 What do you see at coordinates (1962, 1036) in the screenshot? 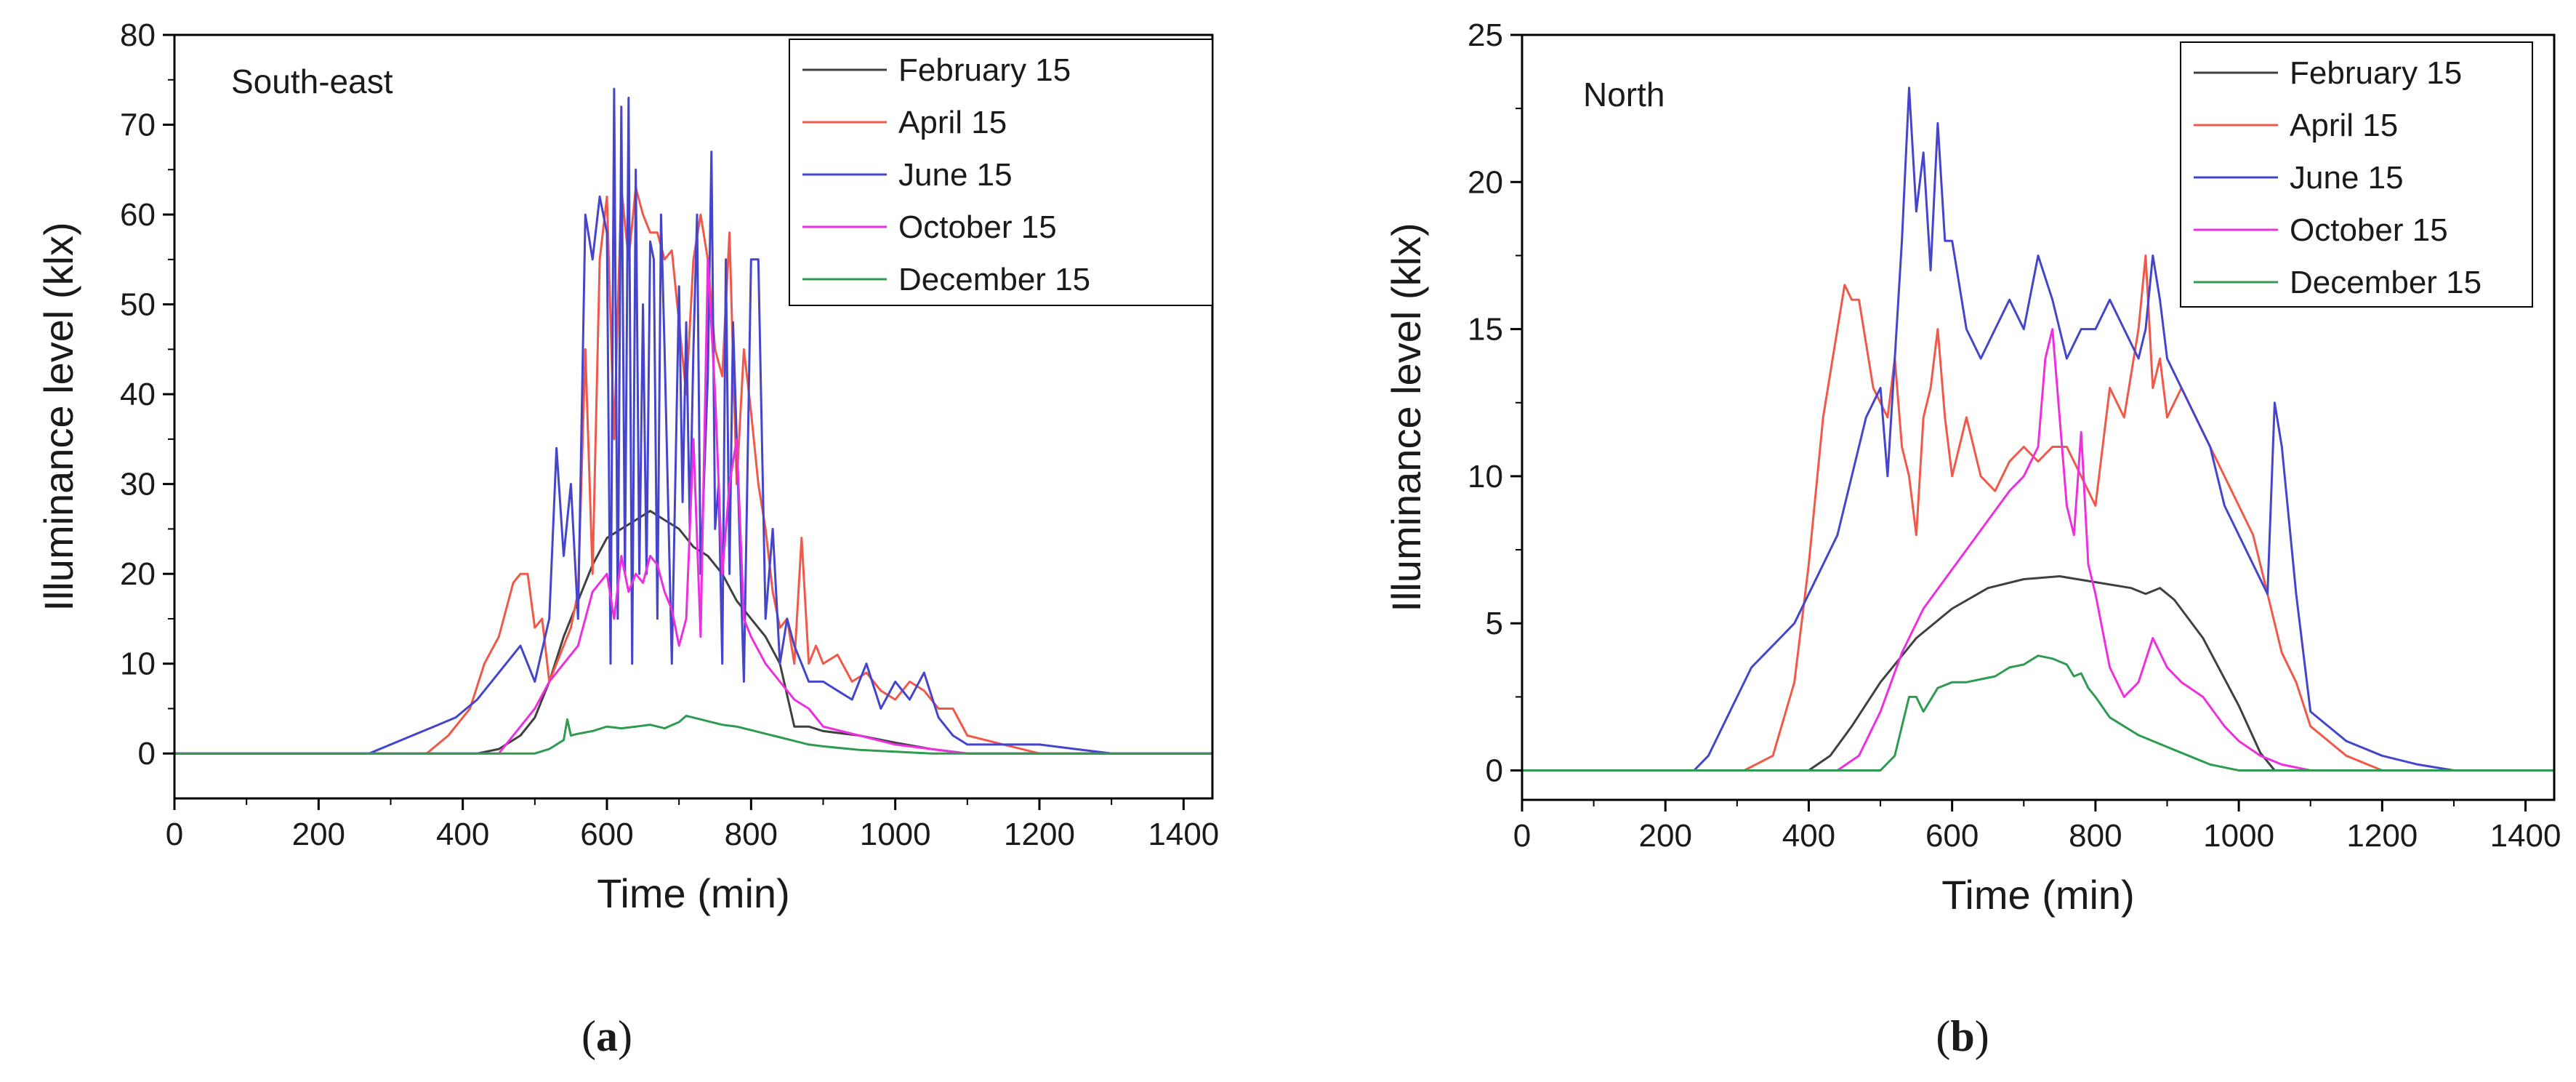
I see `caption-b: (b)` at bounding box center [1962, 1036].